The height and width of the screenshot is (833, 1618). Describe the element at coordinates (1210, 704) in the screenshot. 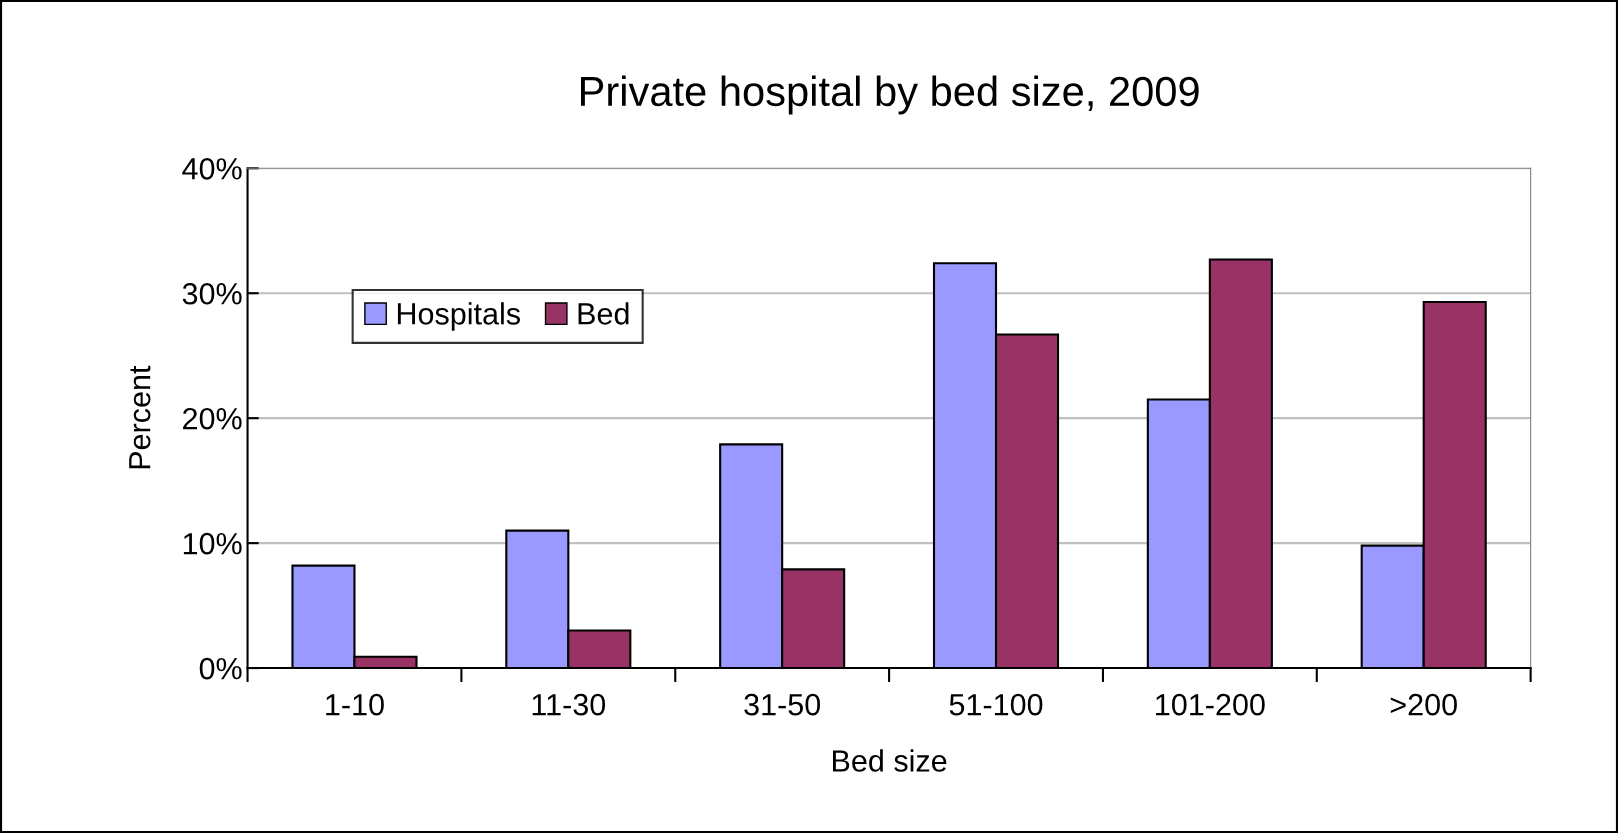

I see `x-tick-label: 101-200` at that location.